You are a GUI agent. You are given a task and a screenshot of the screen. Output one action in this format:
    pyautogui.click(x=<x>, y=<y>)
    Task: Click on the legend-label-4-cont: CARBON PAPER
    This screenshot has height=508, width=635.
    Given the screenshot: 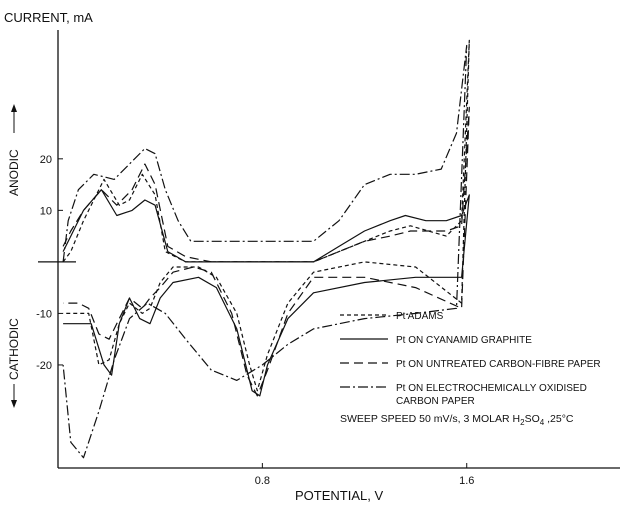 What is the action you would take?
    pyautogui.click(x=435, y=401)
    